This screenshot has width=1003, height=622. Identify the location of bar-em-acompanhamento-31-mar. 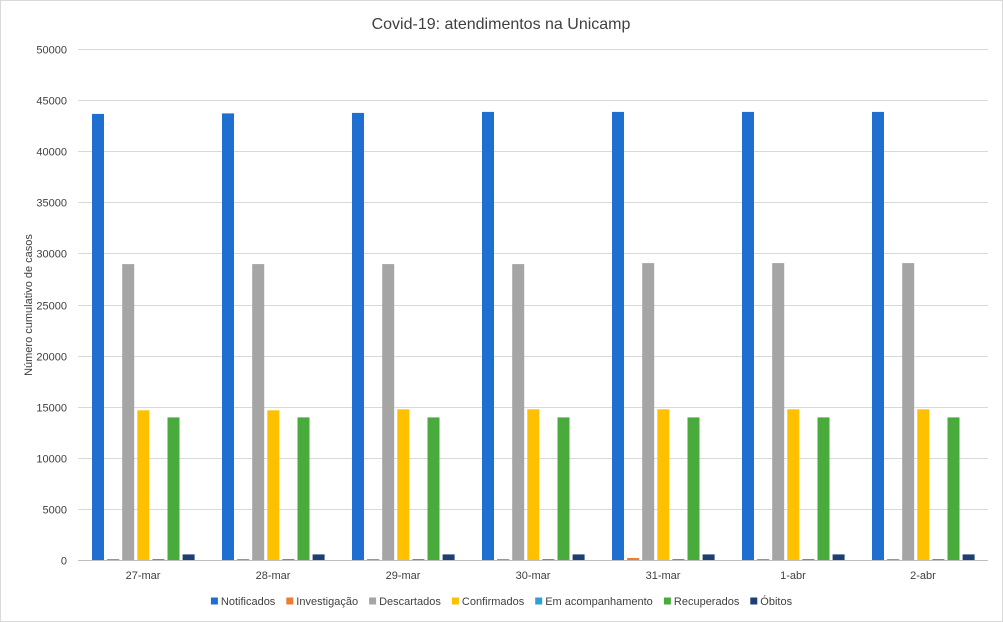
(678, 559).